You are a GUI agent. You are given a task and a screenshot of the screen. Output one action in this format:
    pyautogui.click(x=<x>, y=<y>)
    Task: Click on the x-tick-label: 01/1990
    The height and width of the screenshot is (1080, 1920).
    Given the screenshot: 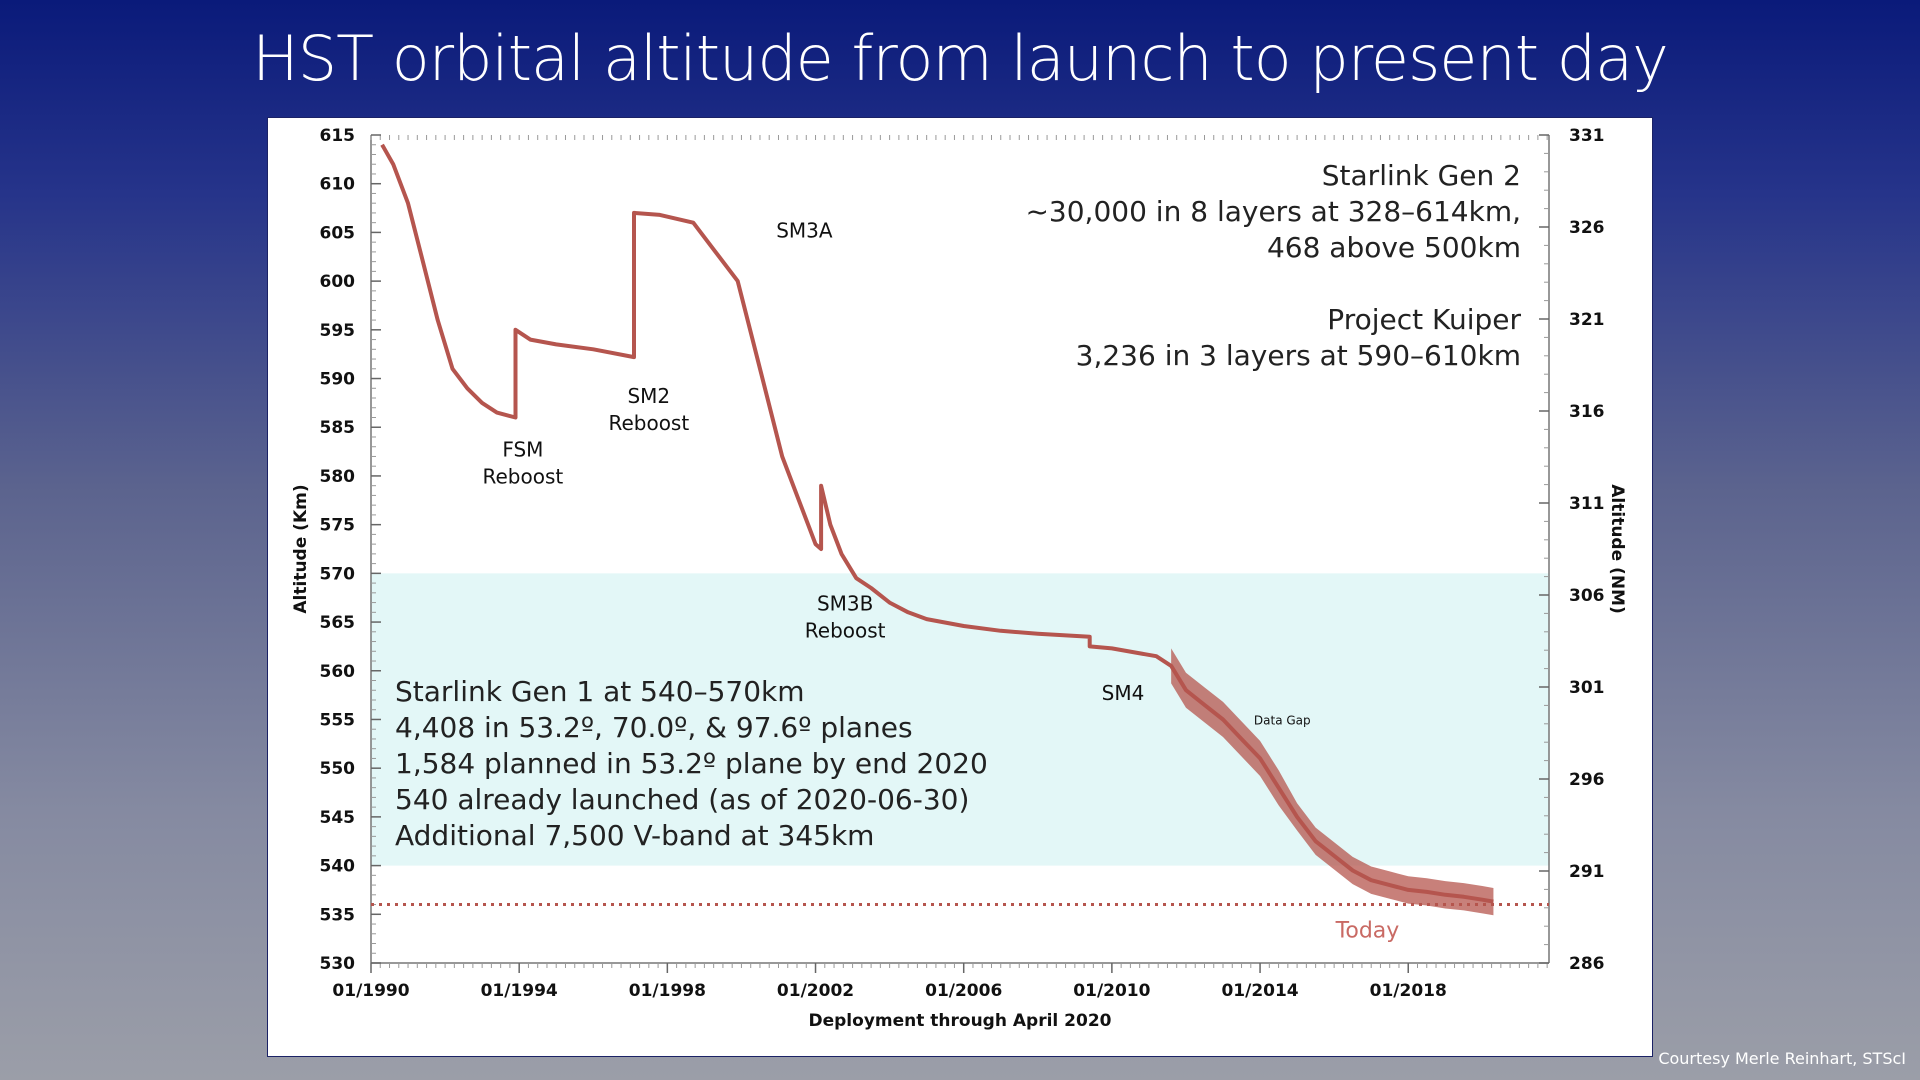 What is the action you would take?
    pyautogui.click(x=370, y=991)
    